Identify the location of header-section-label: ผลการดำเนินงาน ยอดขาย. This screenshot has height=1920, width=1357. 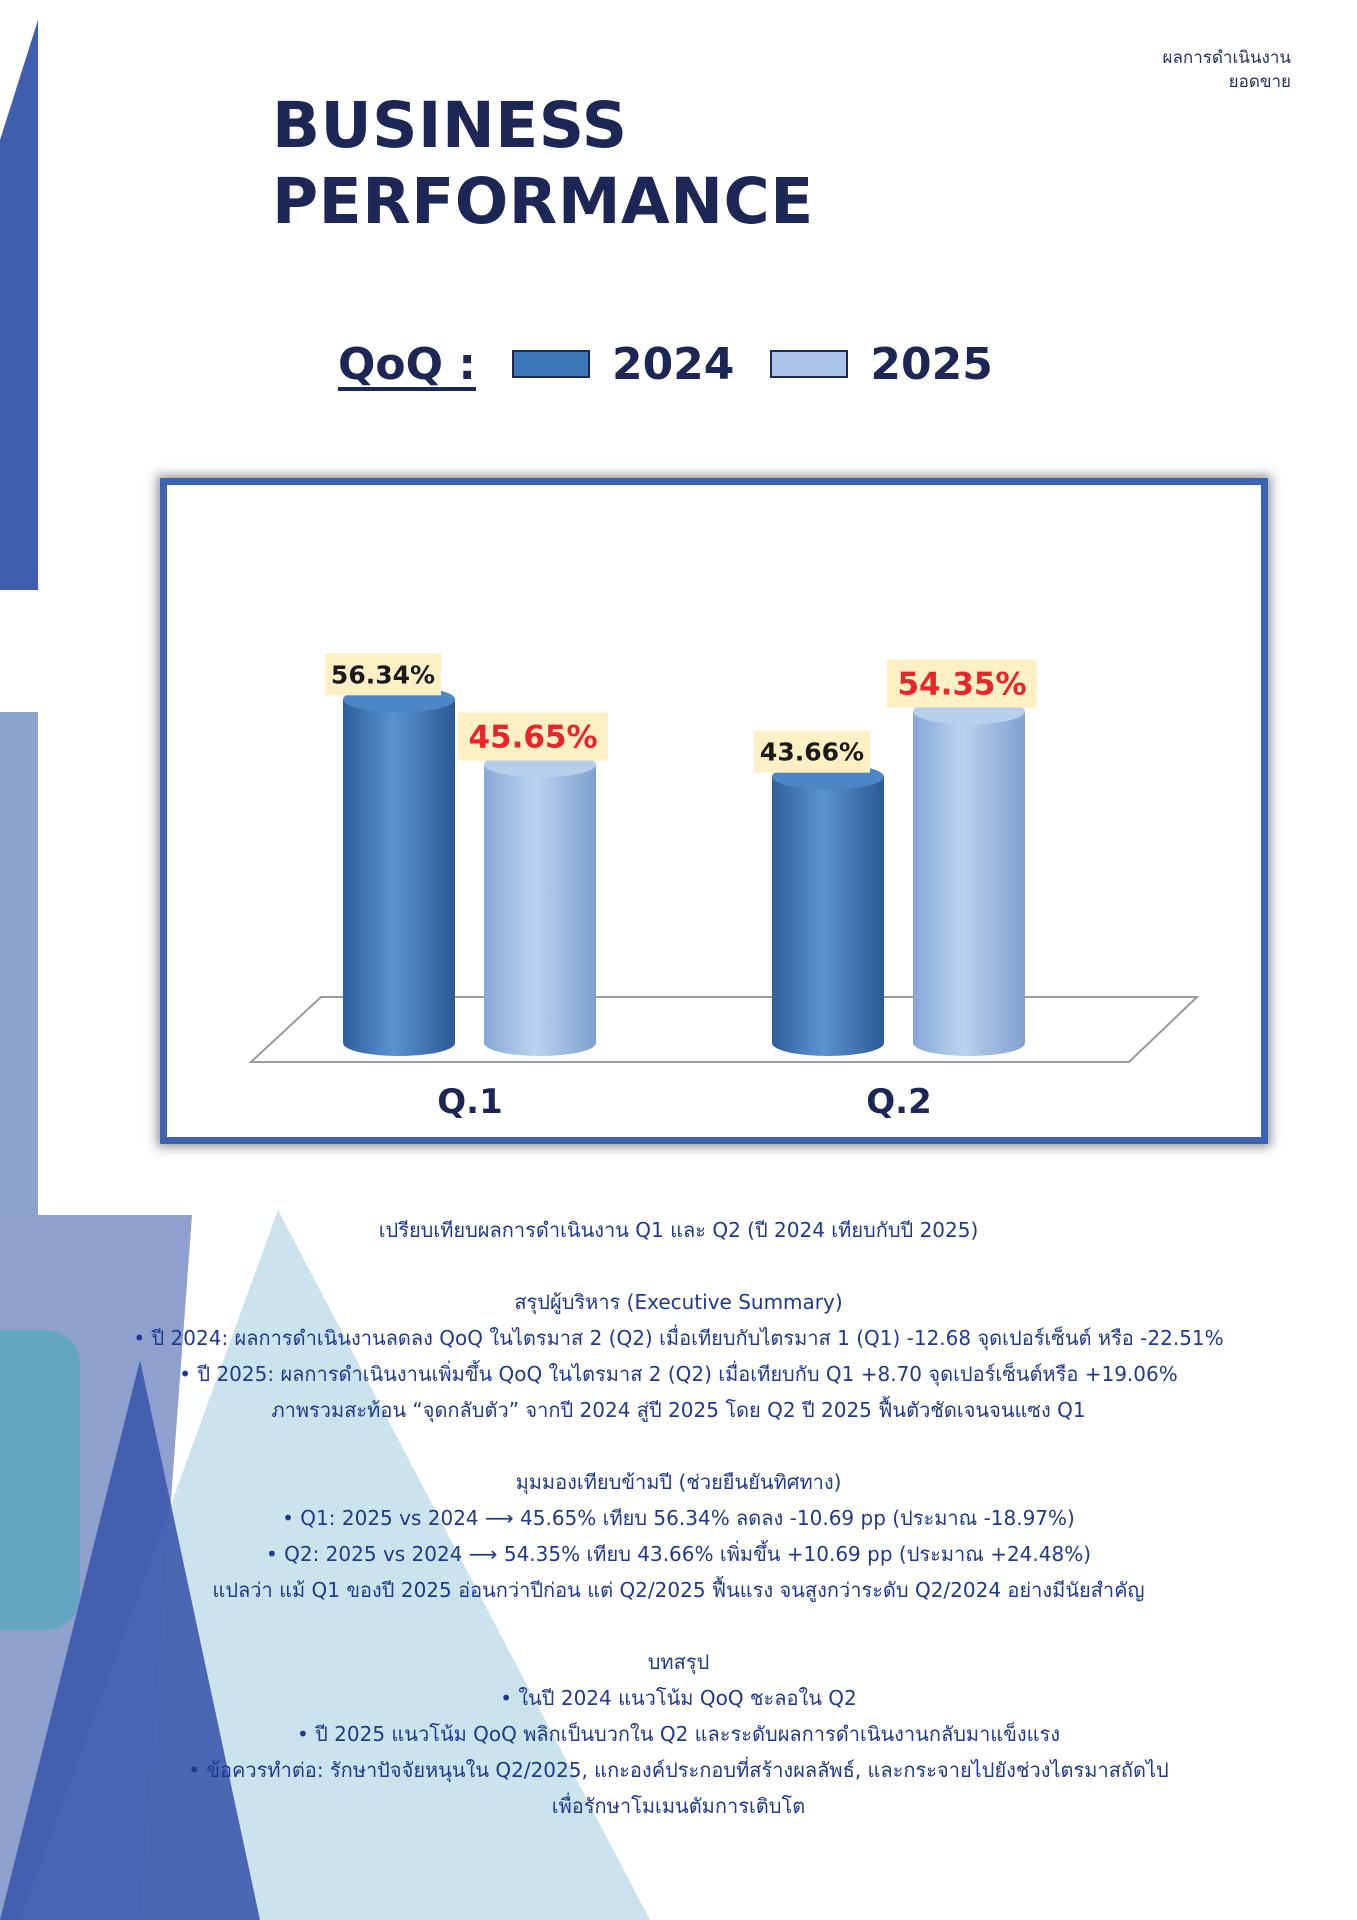
(1227, 70).